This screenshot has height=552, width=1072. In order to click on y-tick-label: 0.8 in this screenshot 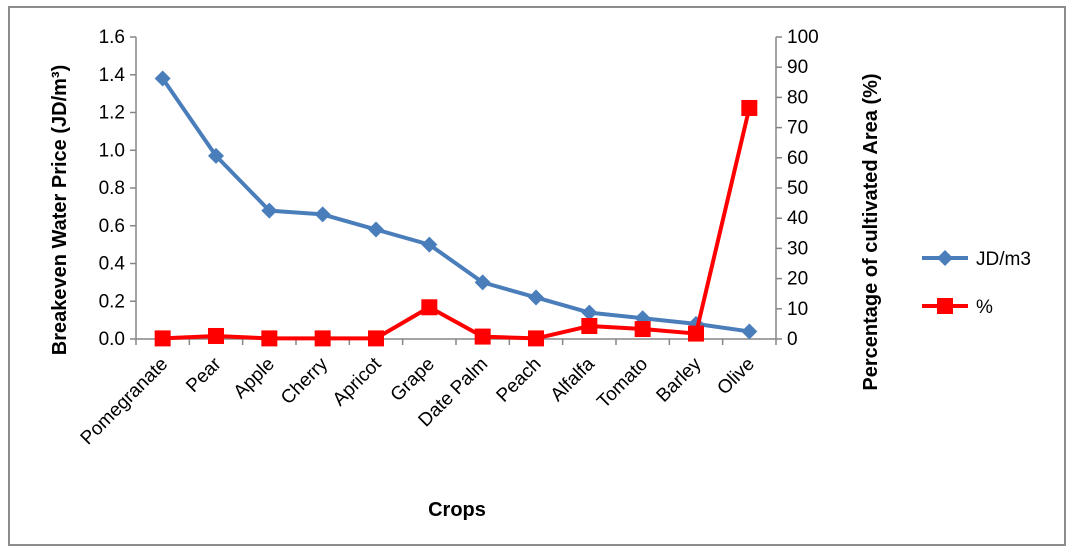, I will do `click(112, 188)`.